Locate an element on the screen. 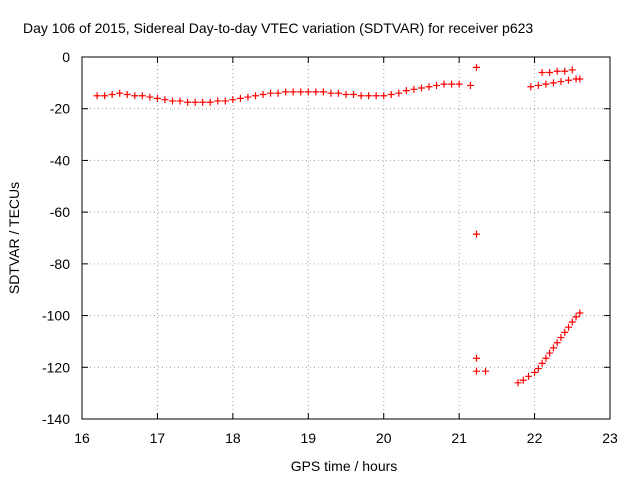  x-tick-label: 16 is located at coordinates (82, 438).